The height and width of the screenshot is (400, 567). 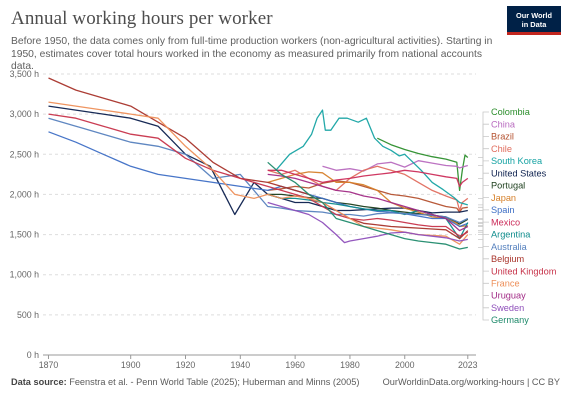 I want to click on y-tick-label: 1,500 h, so click(x=24, y=235).